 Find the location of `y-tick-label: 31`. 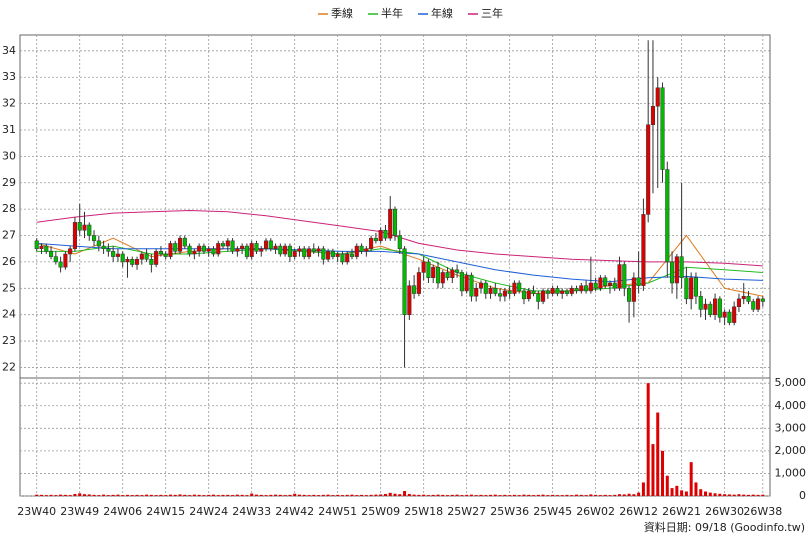

y-tick-label: 31 is located at coordinates (9, 129).